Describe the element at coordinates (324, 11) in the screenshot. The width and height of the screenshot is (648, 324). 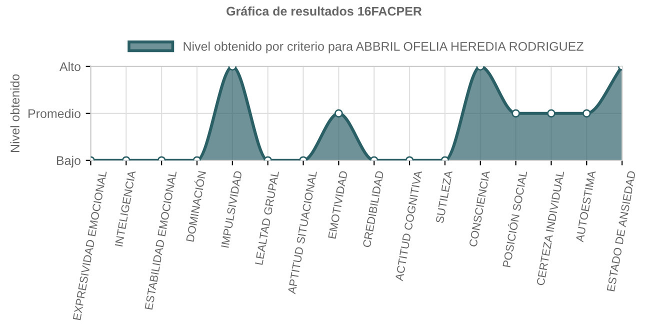
I see `chart-title: Gráfica de resultados 16FACPER` at that location.